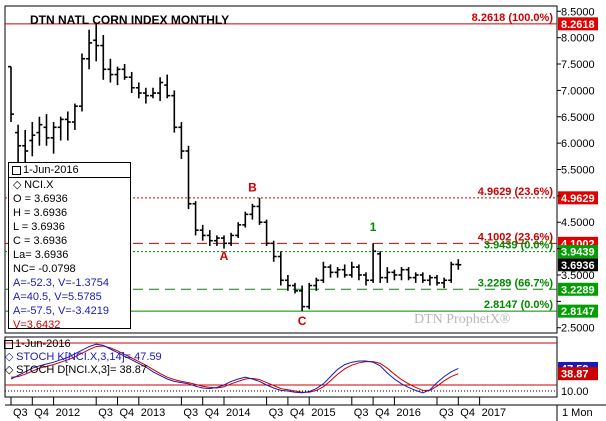 The width and height of the screenshot is (606, 421). What do you see at coordinates (39, 227) in the screenshot?
I see `info-low: L = 3.6936` at bounding box center [39, 227].